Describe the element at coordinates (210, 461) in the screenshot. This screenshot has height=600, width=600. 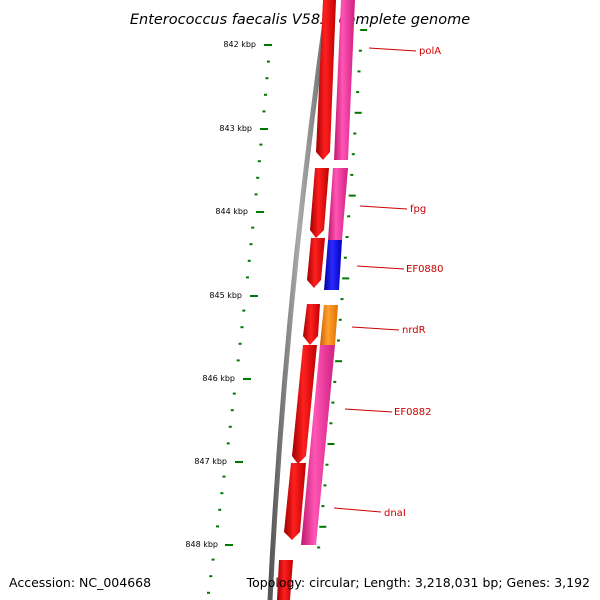
I see `tick-label: 847 kbp` at that location.